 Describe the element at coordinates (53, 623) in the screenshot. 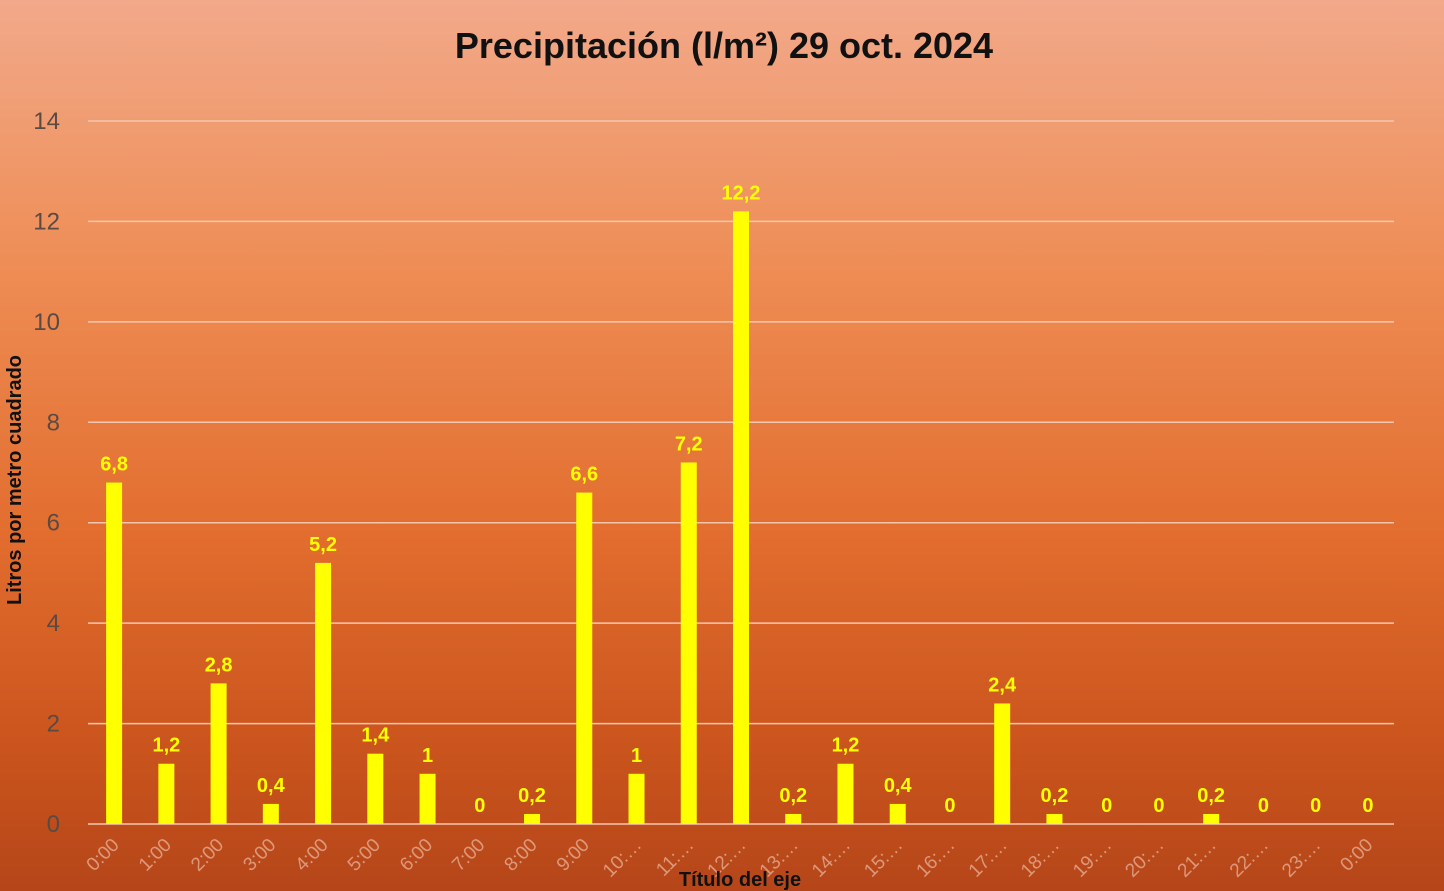

I see `y-tick-label: 4` at that location.